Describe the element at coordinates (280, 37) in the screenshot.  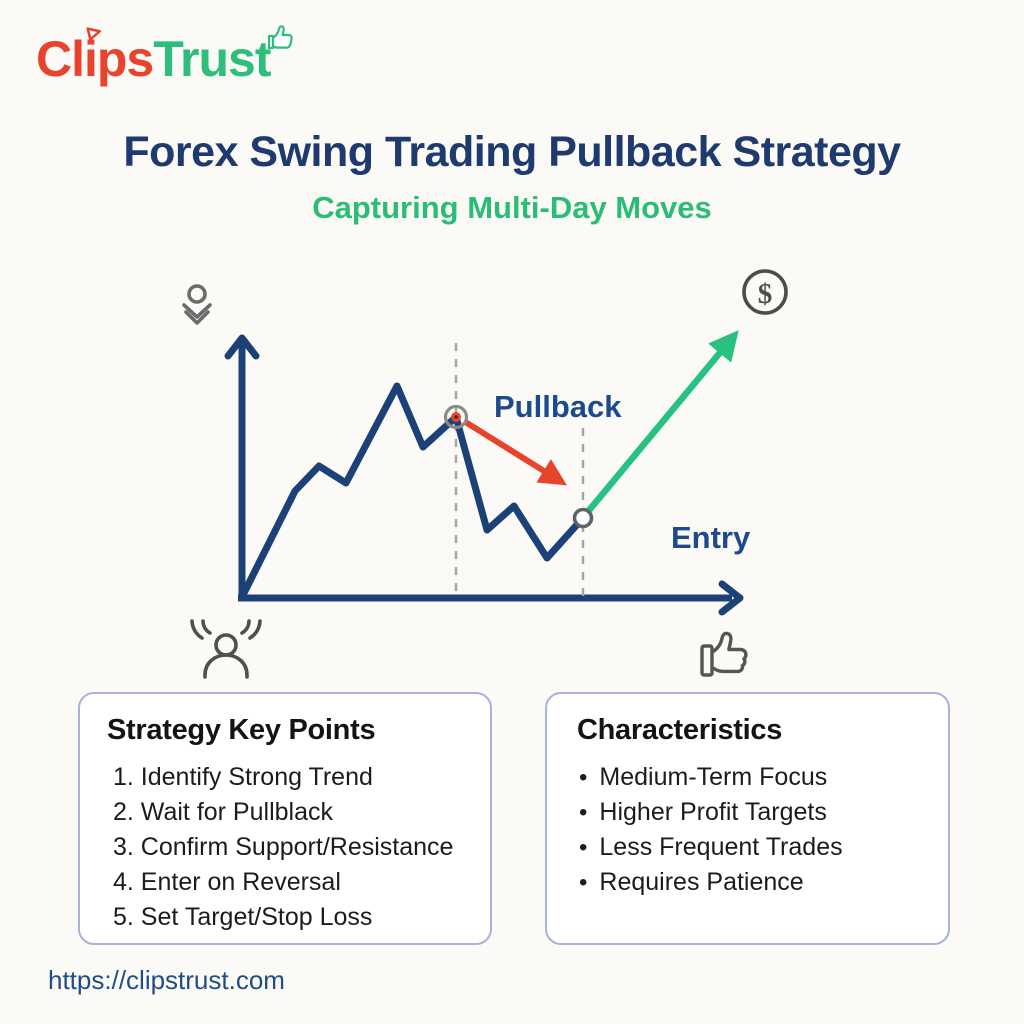
I see `logo-thumb-icon` at that location.